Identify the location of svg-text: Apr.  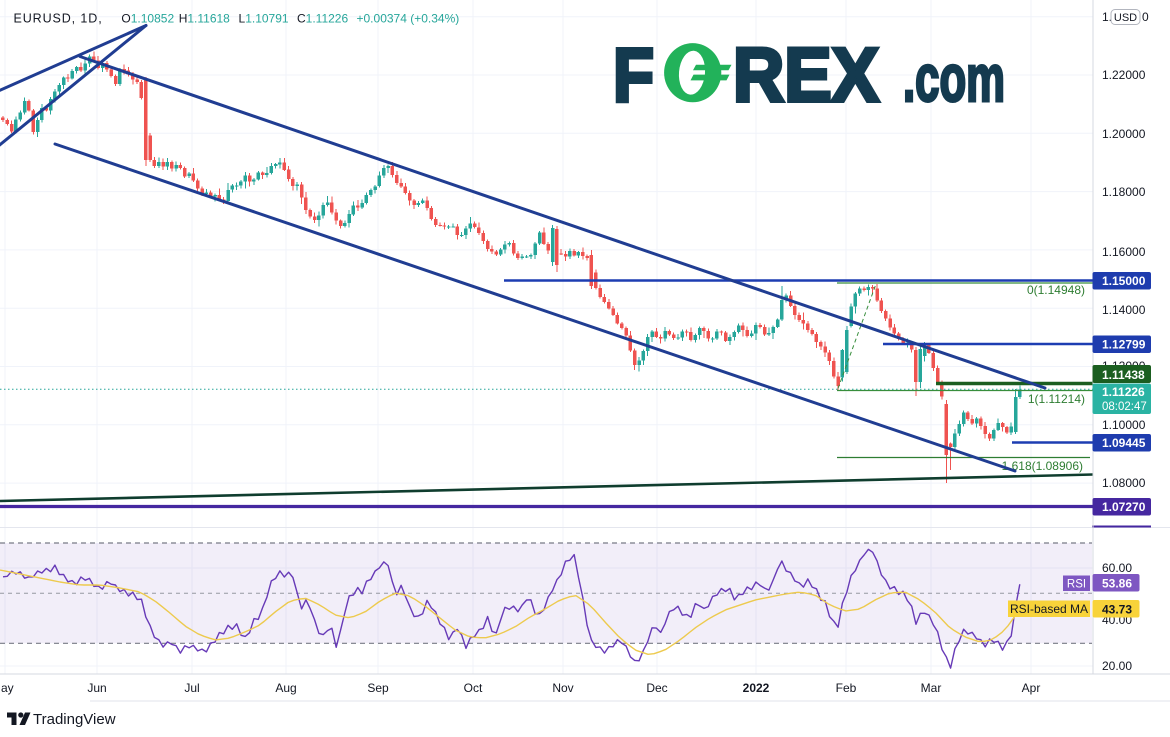
(1031, 688).